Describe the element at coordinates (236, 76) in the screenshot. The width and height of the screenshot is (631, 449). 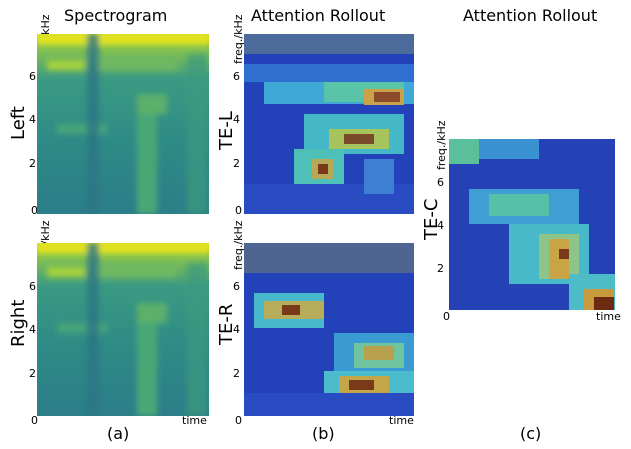
I see `ytick-b-top-6: 6` at that location.